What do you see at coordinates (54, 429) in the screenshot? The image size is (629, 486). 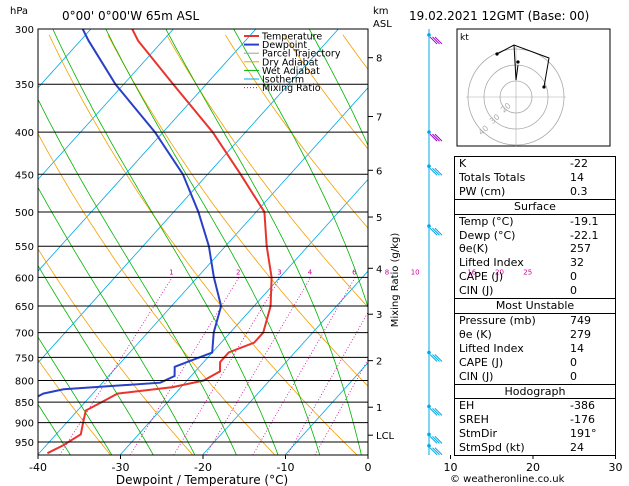 I see `wet-adiabat-line` at bounding box center [54, 429].